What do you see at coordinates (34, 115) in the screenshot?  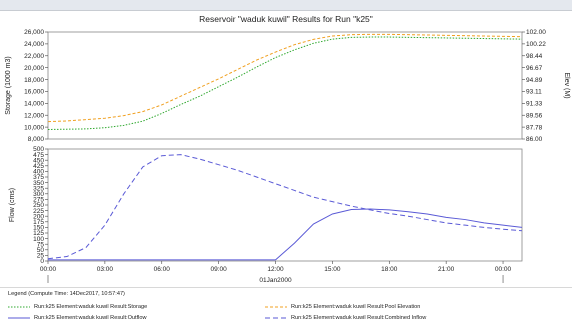 I see `y-tick-label: 12,000` at bounding box center [34, 115].